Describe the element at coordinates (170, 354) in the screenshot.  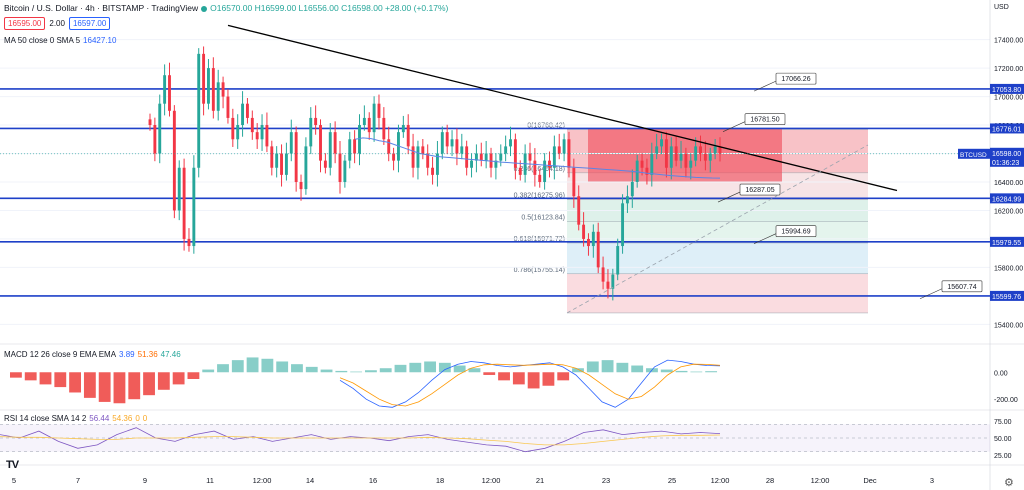
I see `macd-value-3: 47.46` at that location.